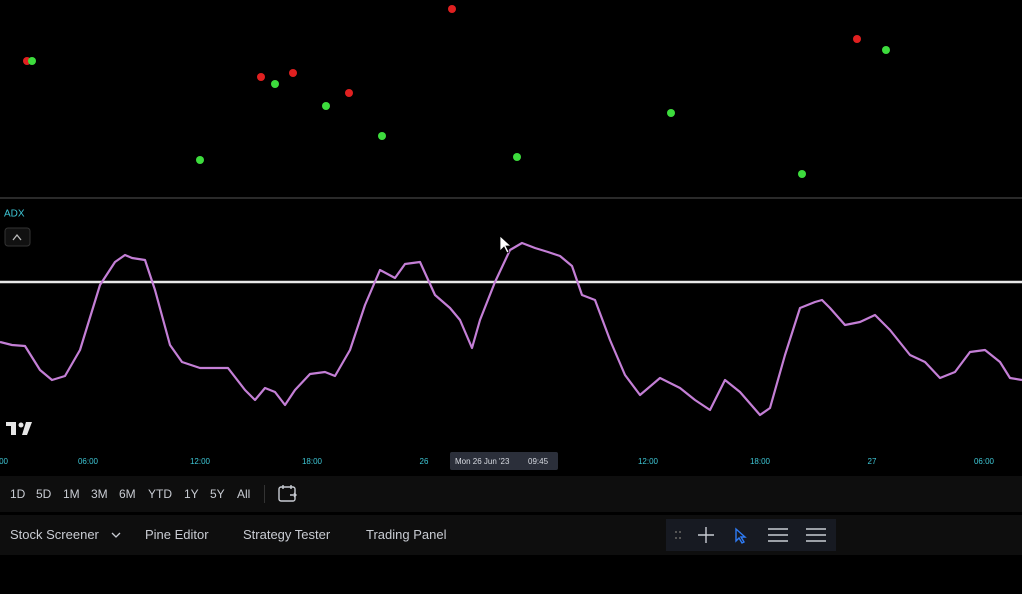 Image resolution: width=1022 pixels, height=594 pixels. I want to click on dropdown-arrow, so click(116, 535).